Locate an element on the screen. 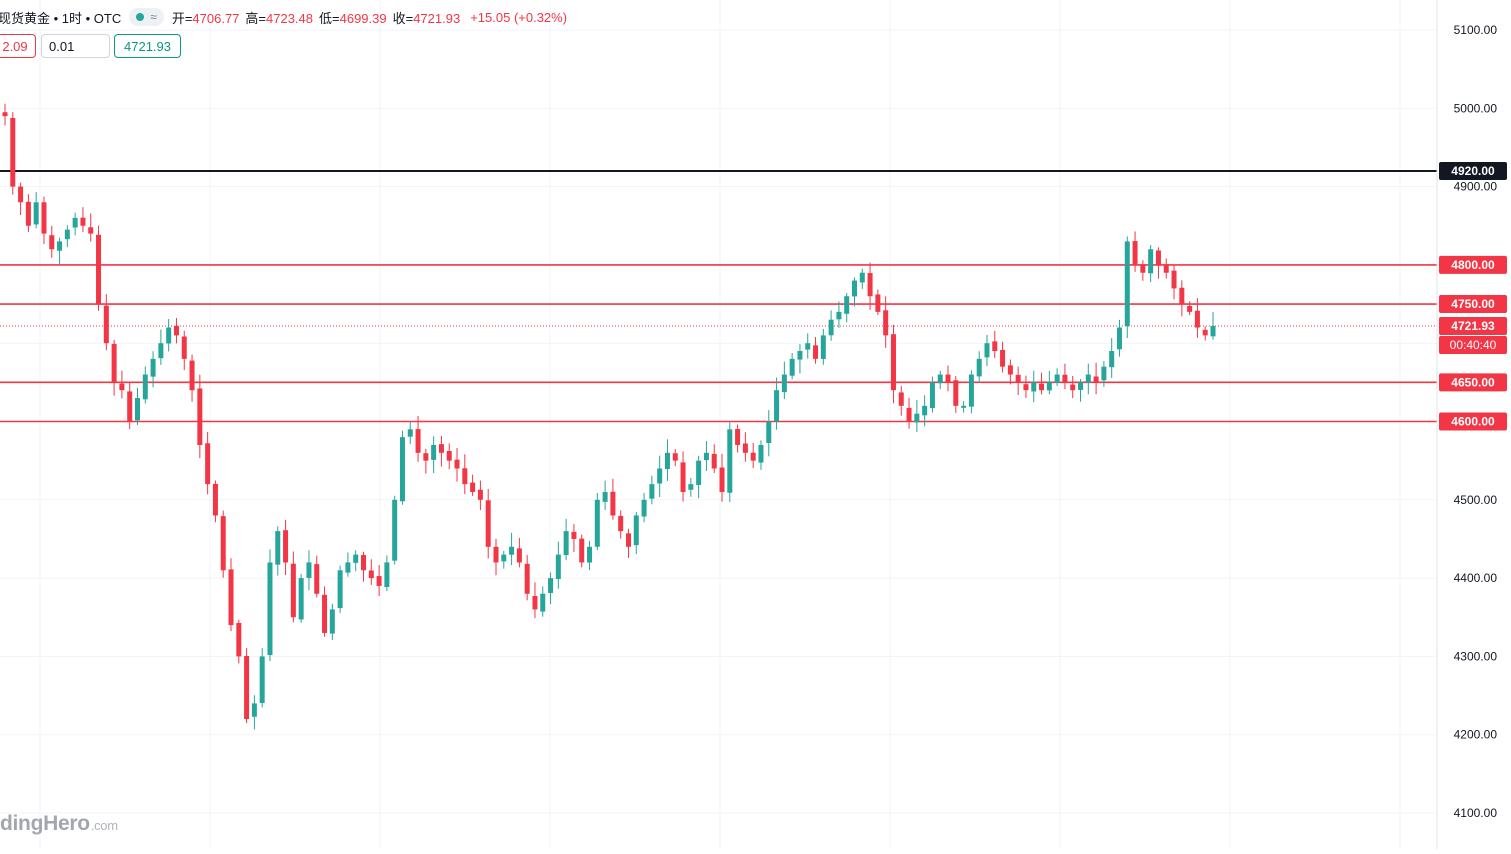 The height and width of the screenshot is (854, 1511). wave-icon: ≈ is located at coordinates (153, 17).